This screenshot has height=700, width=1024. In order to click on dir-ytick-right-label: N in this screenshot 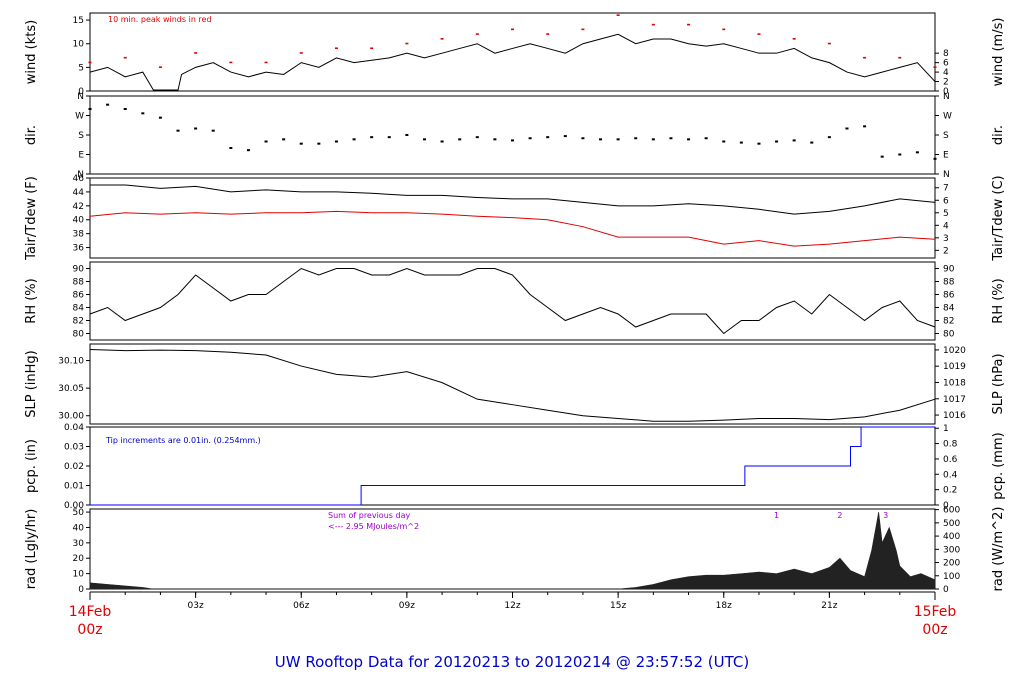, I will do `click(946, 97)`.